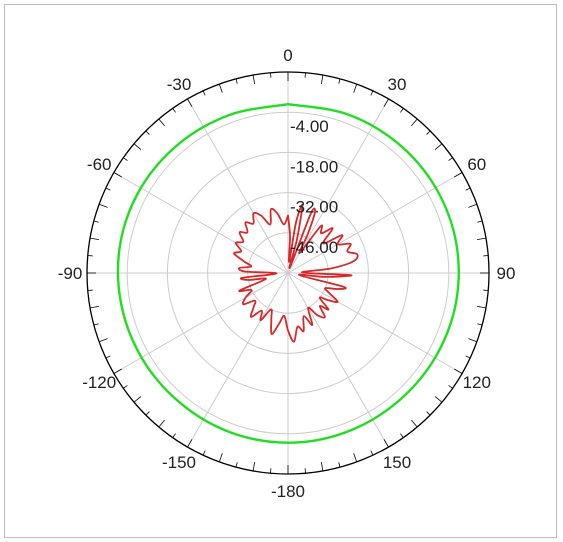 The image size is (563, 542). Describe the element at coordinates (314, 247) in the screenshot. I see `ring-label-3: -46.00` at that location.